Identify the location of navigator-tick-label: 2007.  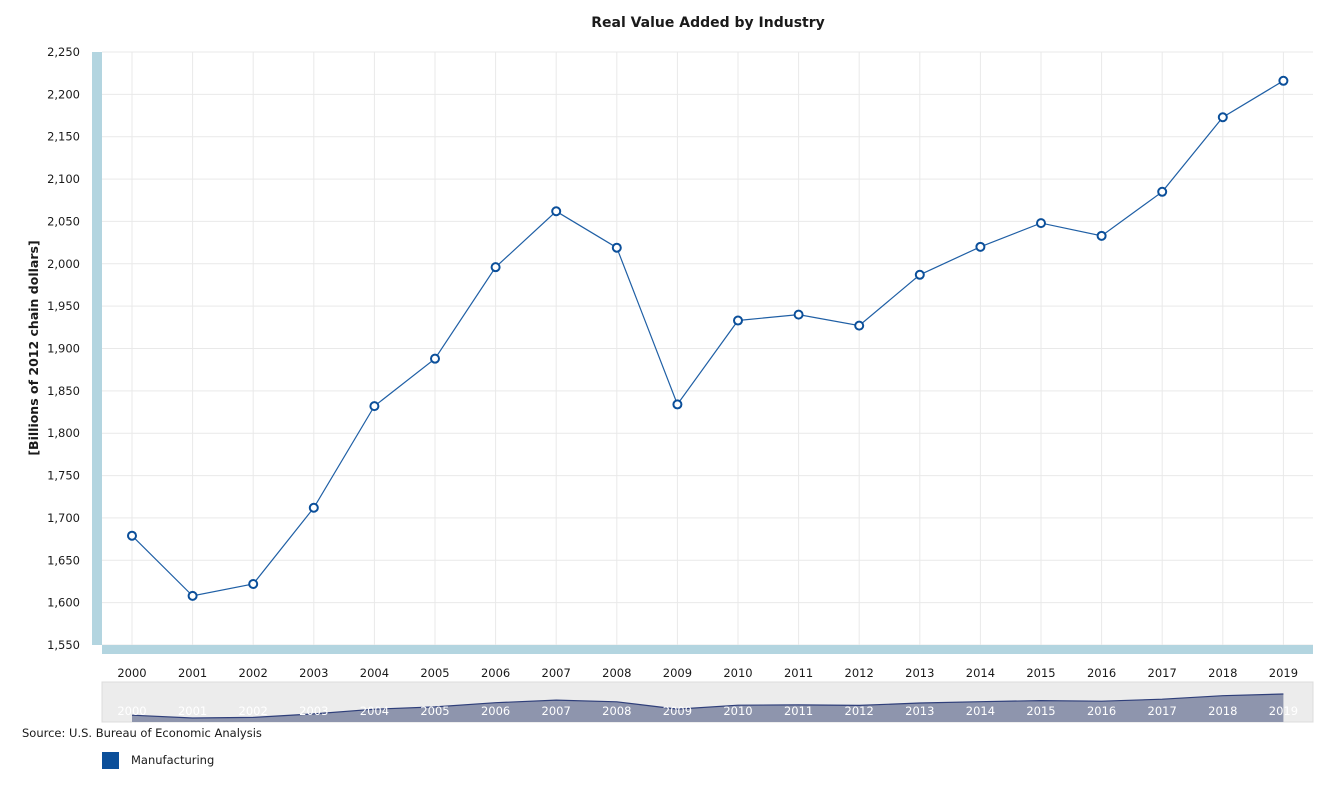
(556, 711).